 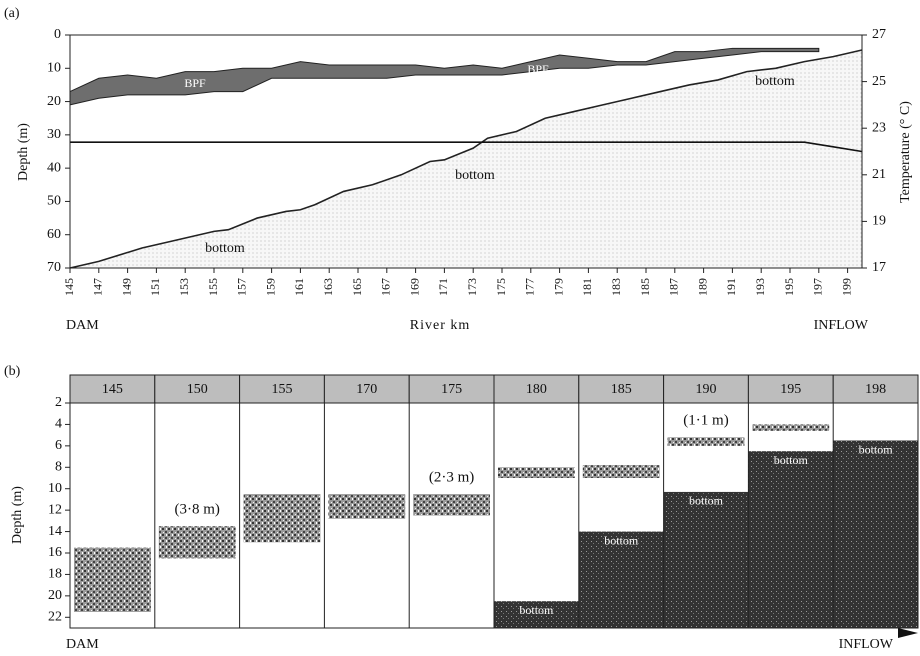 I want to click on column-label: 150, so click(x=197, y=389).